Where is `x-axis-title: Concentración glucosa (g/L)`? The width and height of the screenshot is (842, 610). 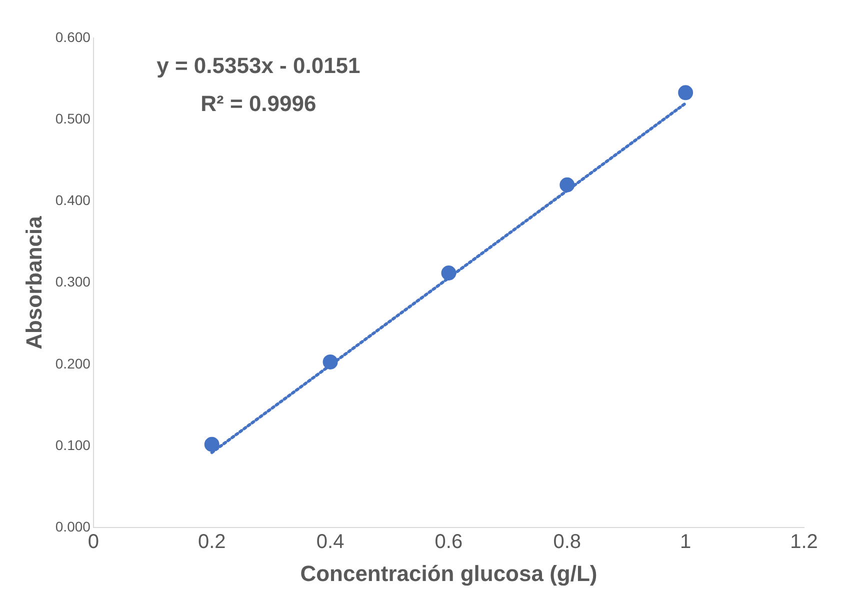 x-axis-title: Concentración glucosa (g/L) is located at coordinates (449, 573).